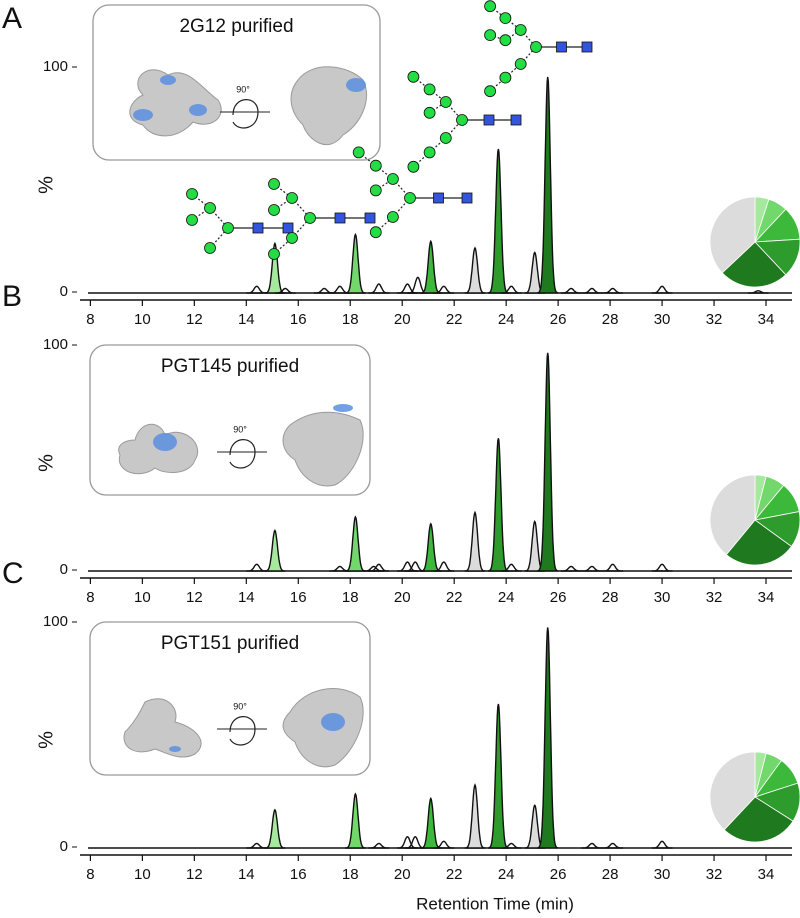  I want to click on inset-title: PGT145 purified, so click(230, 366).